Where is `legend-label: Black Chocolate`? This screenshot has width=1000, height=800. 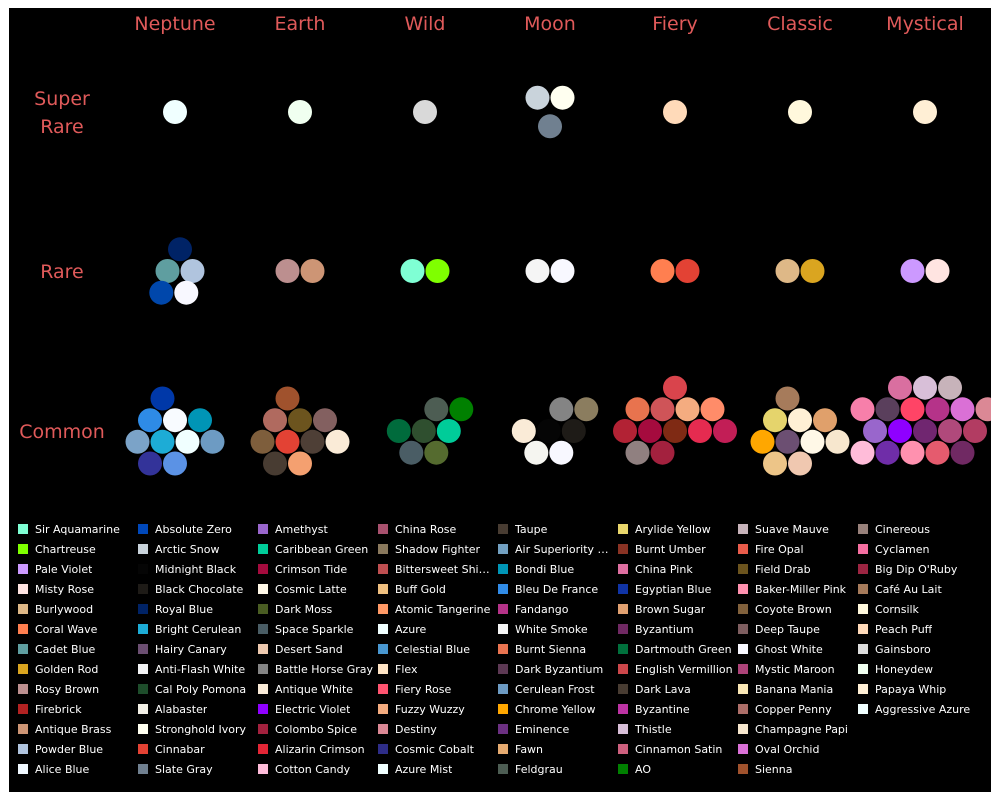 legend-label: Black Chocolate is located at coordinates (199, 589).